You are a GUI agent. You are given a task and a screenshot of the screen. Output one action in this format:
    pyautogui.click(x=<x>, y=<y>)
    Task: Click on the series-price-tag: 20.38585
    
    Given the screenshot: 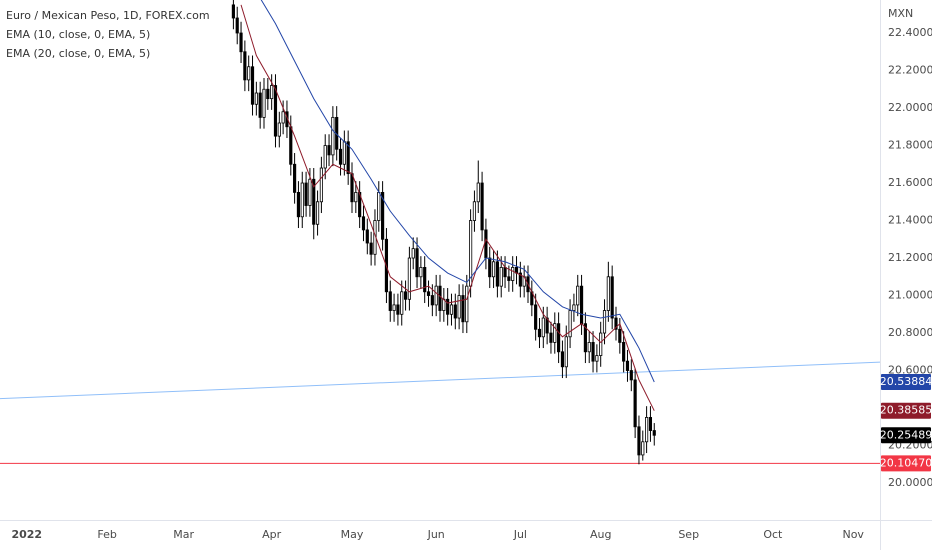 What is the action you would take?
    pyautogui.click(x=906, y=410)
    